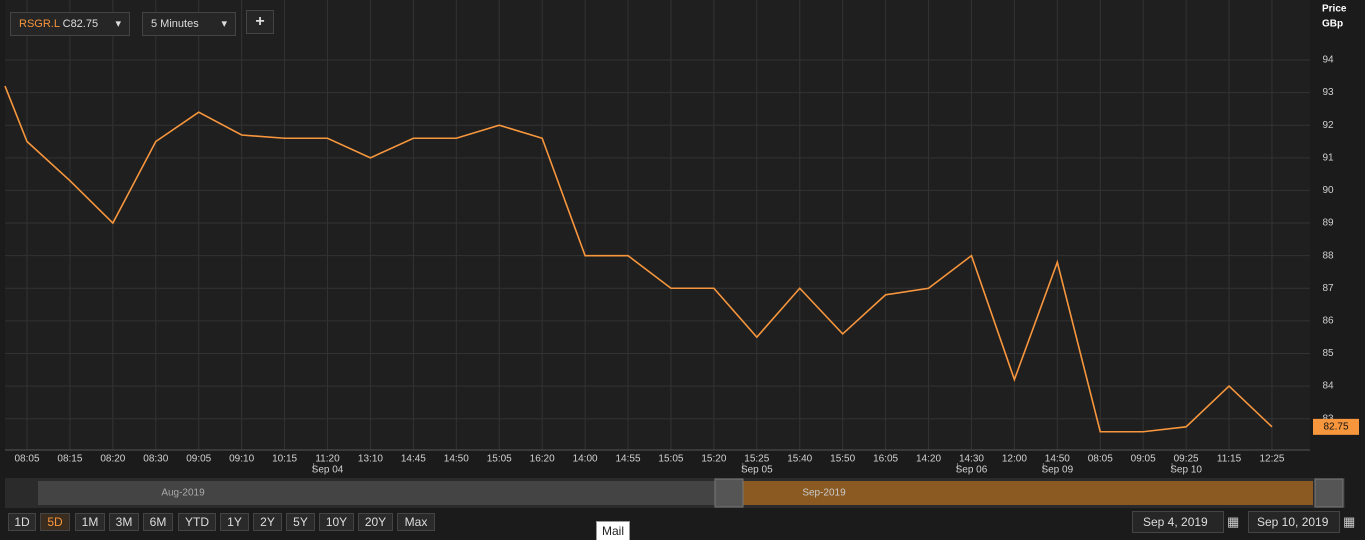  Describe the element at coordinates (628, 459) in the screenshot. I see `x-tick-label: 14:55` at that location.